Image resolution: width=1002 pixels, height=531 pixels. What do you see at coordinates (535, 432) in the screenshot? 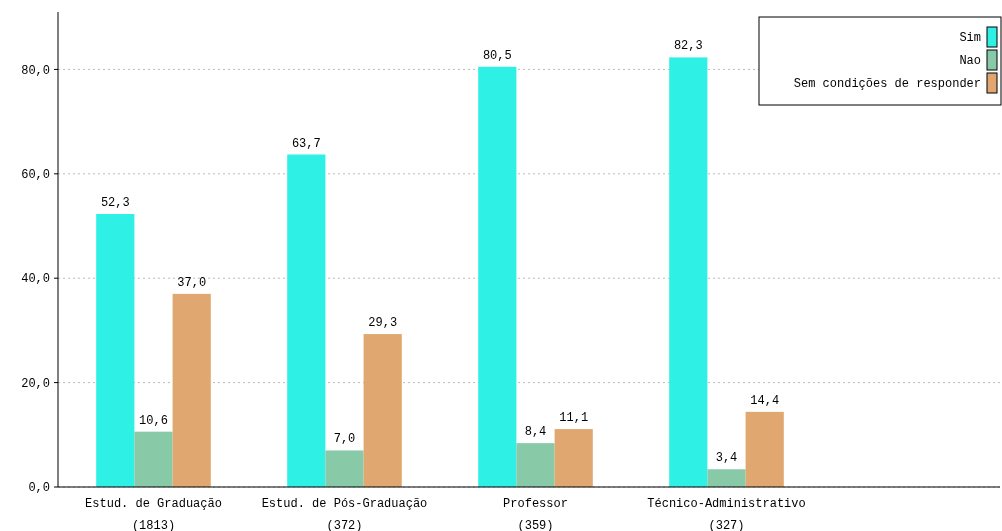
I see `data-label: 8,4` at bounding box center [535, 432].